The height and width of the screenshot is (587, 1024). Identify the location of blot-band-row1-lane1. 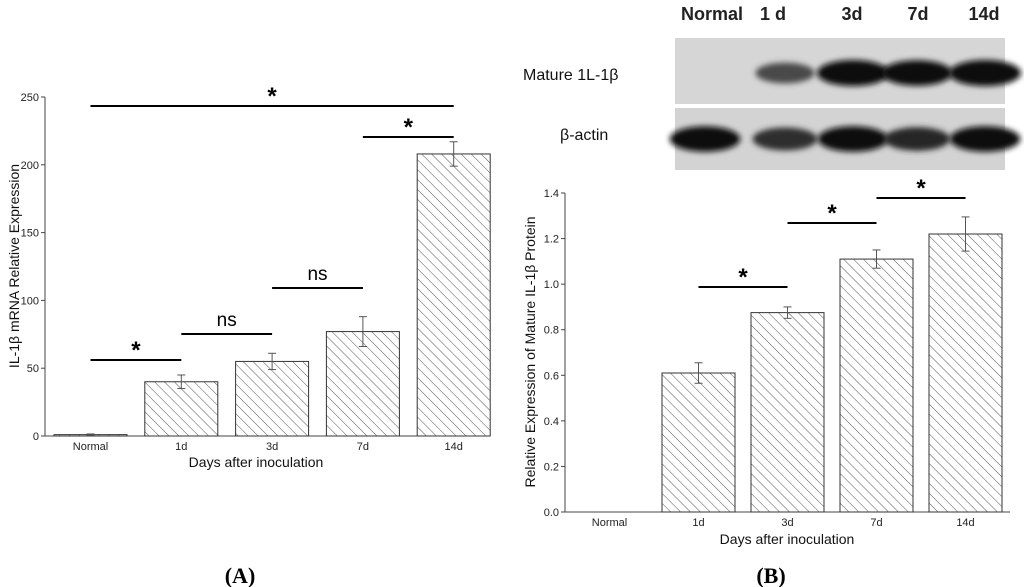
(785, 139).